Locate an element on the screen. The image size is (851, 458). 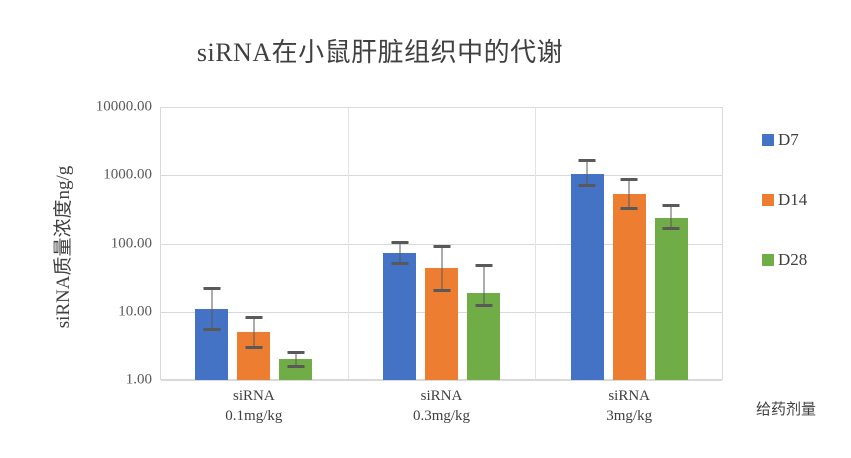
legend: D7 D14 D28 is located at coordinates (804, 219).